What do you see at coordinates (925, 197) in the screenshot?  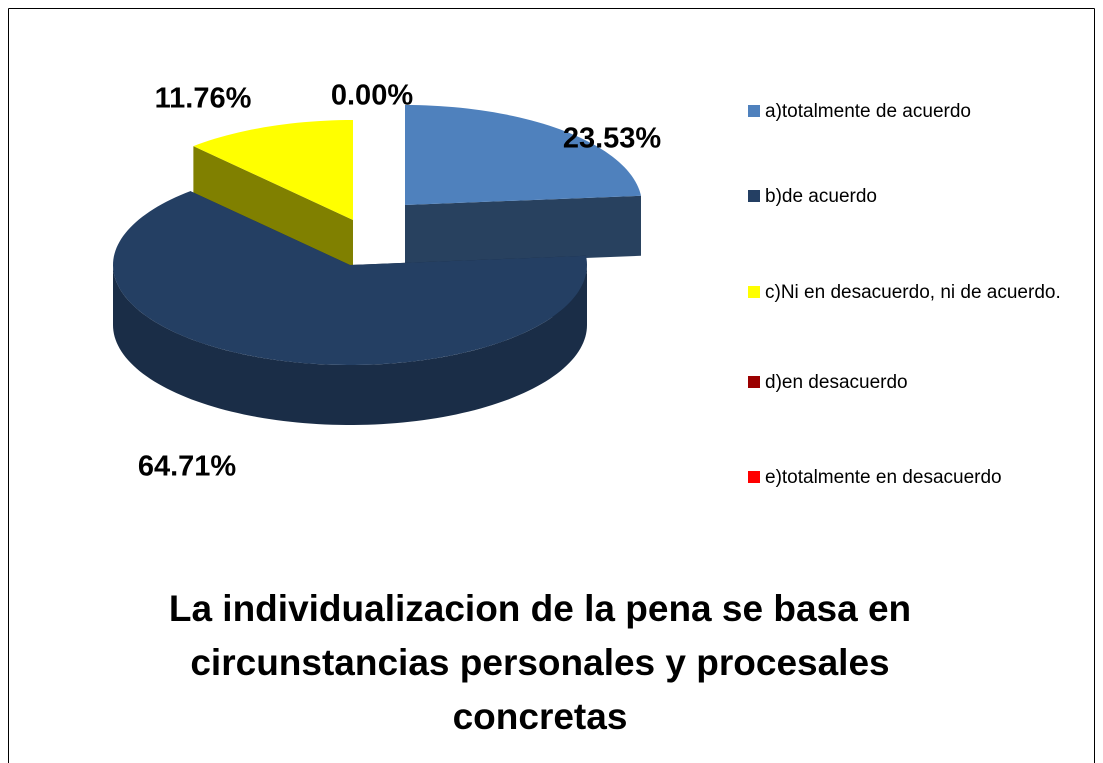 I see `legend-item: b)de acuerdo` at bounding box center [925, 197].